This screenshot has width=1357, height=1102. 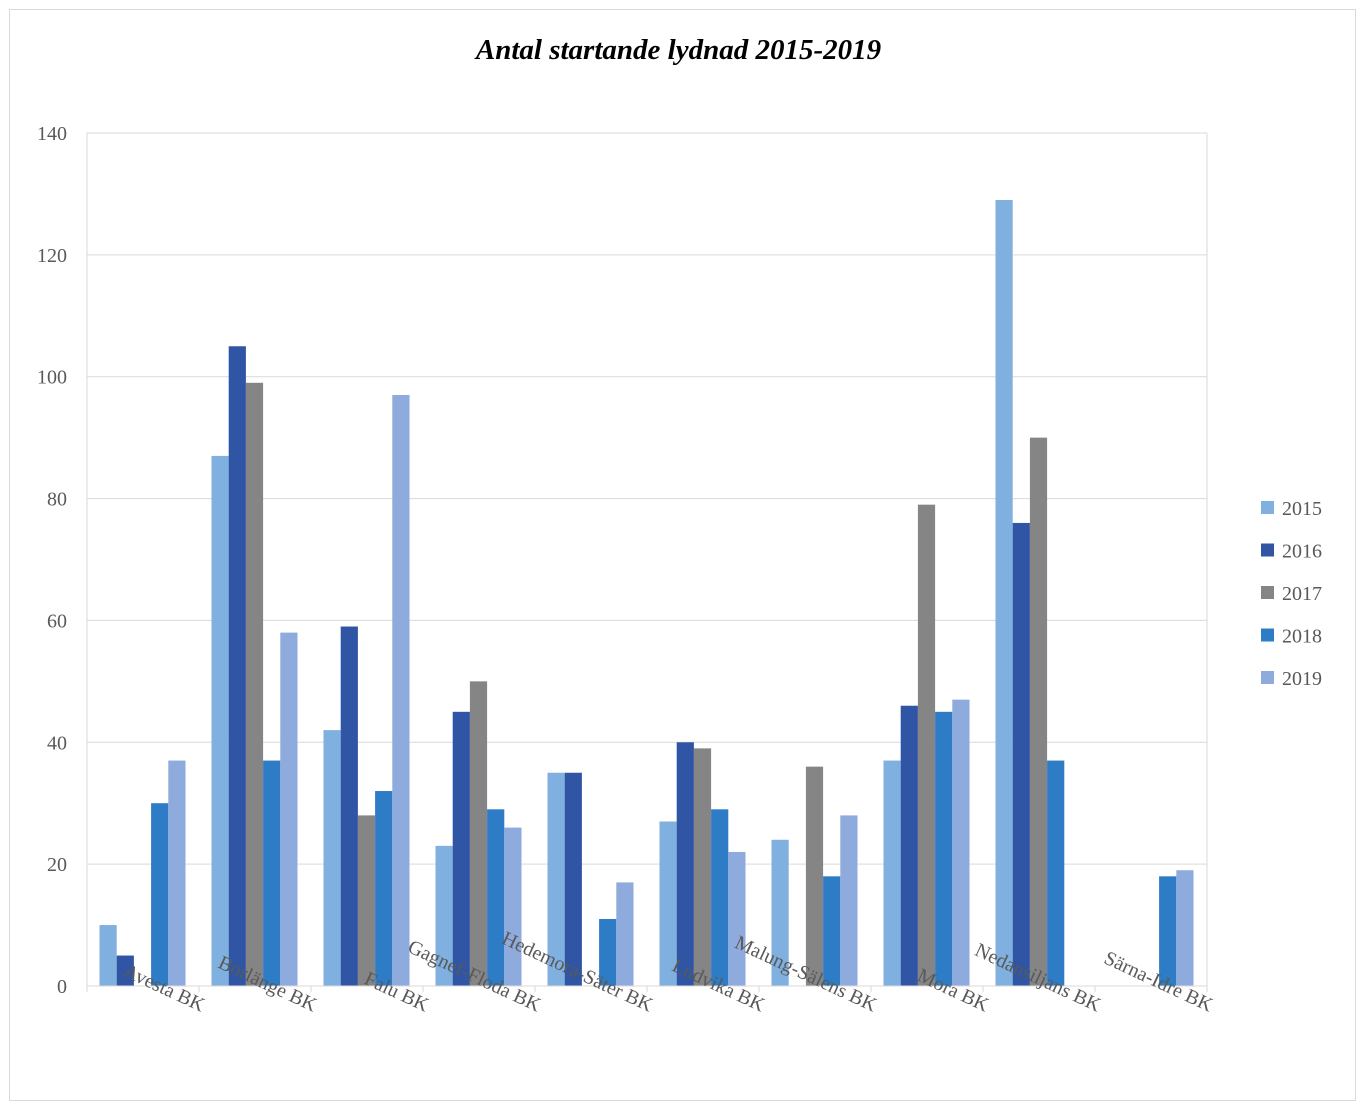 I want to click on legend-label-2016: 2016, so click(x=1302, y=552).